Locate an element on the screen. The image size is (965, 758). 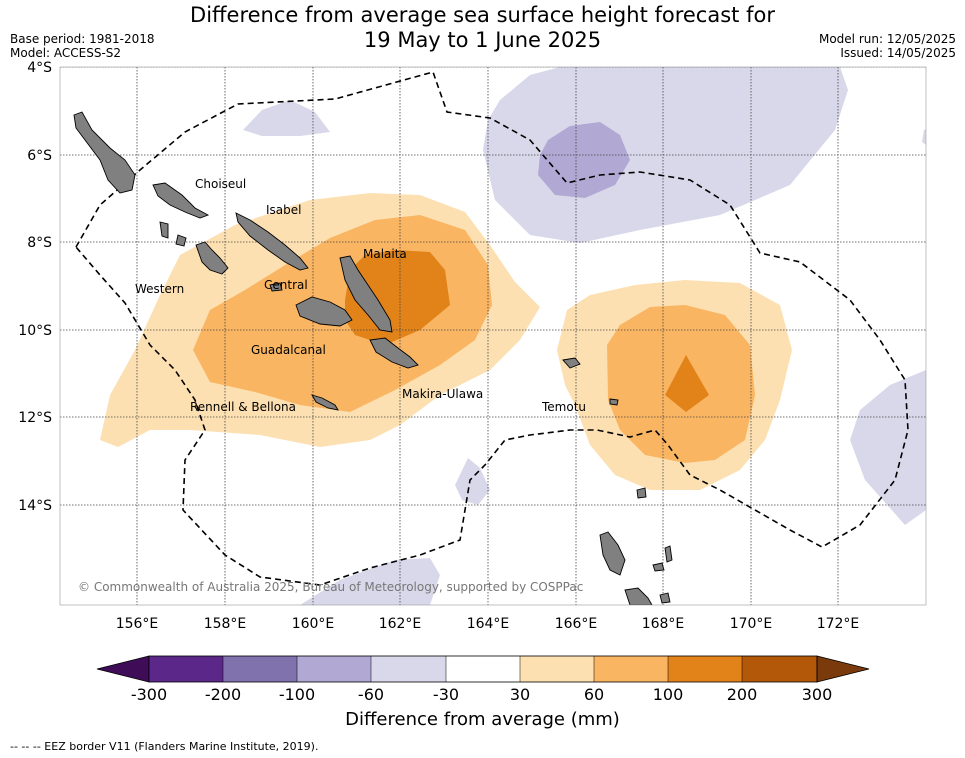
choiseul-island is located at coordinates (181, 200).